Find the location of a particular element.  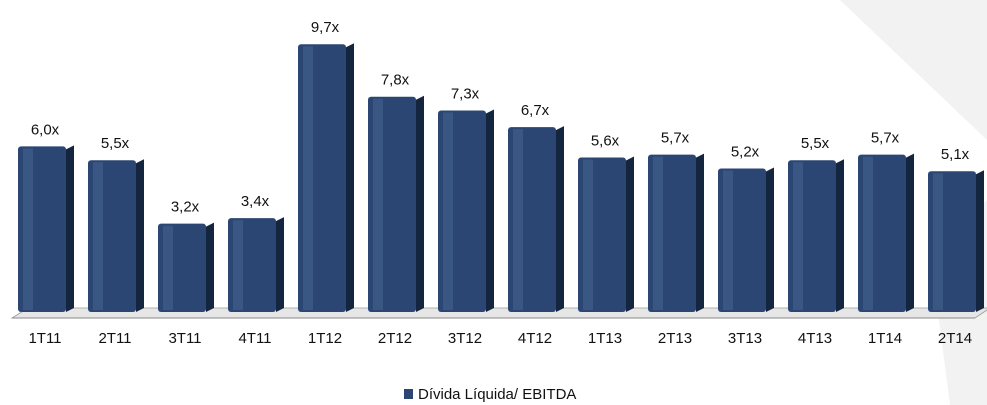

x-tick-label: 1T11 is located at coordinates (44, 338).